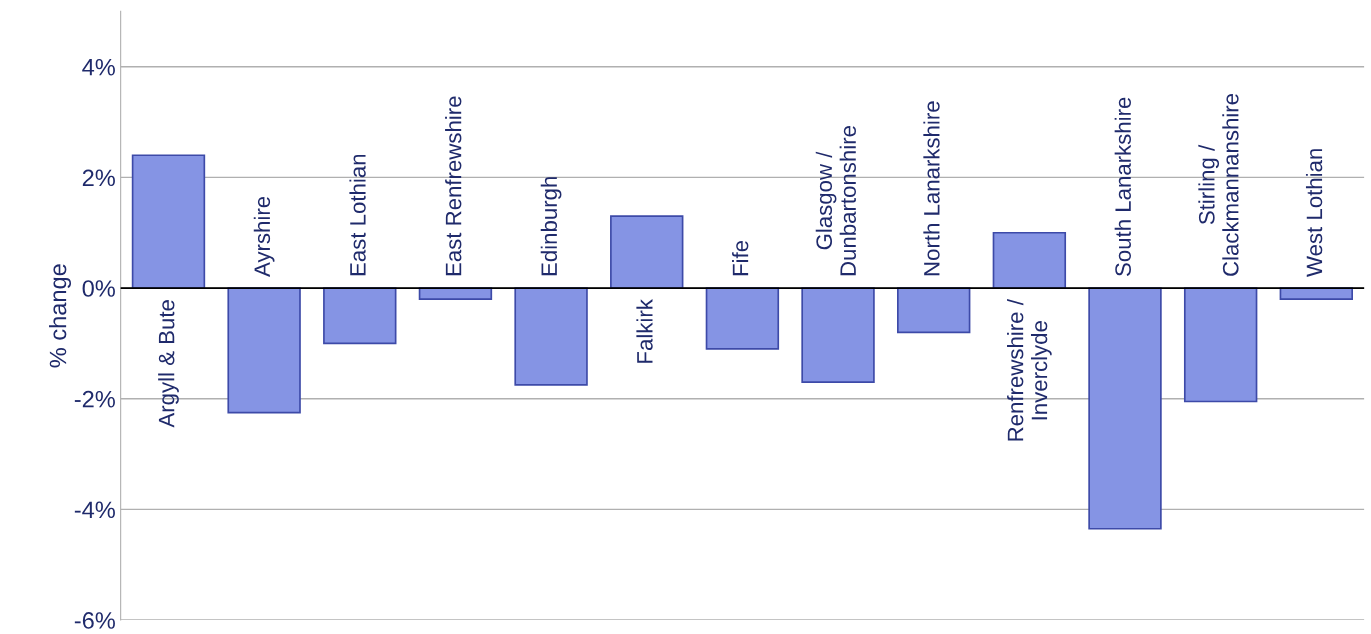 This screenshot has height=634, width=1371. What do you see at coordinates (1122, 186) in the screenshot?
I see `x-tick-label: South Lanarkshire` at bounding box center [1122, 186].